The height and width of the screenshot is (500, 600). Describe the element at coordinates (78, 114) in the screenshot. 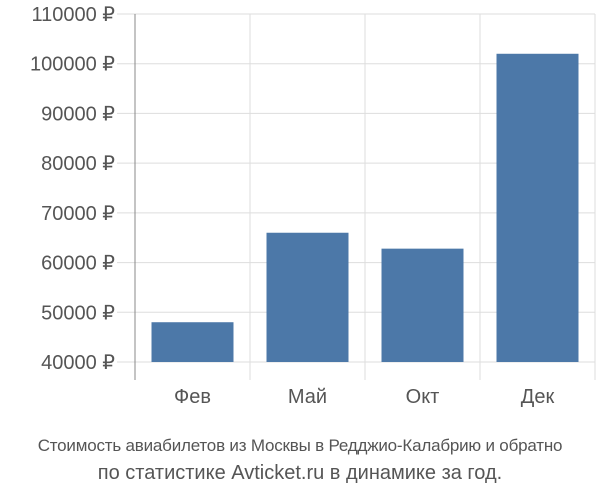

I see `y-tick-label: 90000 ₽` at that location.